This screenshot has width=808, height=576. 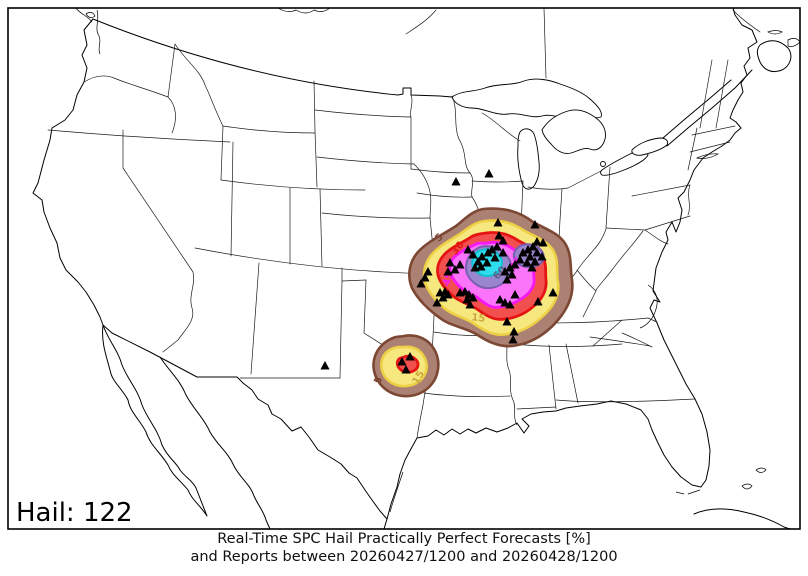 I want to click on contour-label-5-south: 5, so click(x=378, y=381).